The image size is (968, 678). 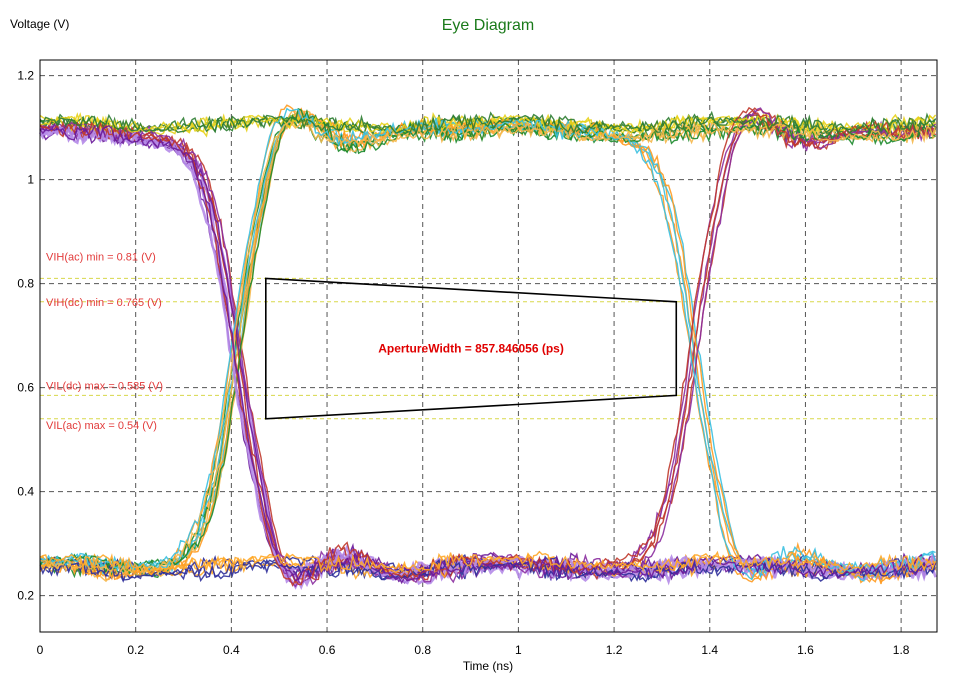 What do you see at coordinates (104, 303) in the screenshot?
I see `threshold-label: VIH(dc) min = 0.765 (V)` at bounding box center [104, 303].